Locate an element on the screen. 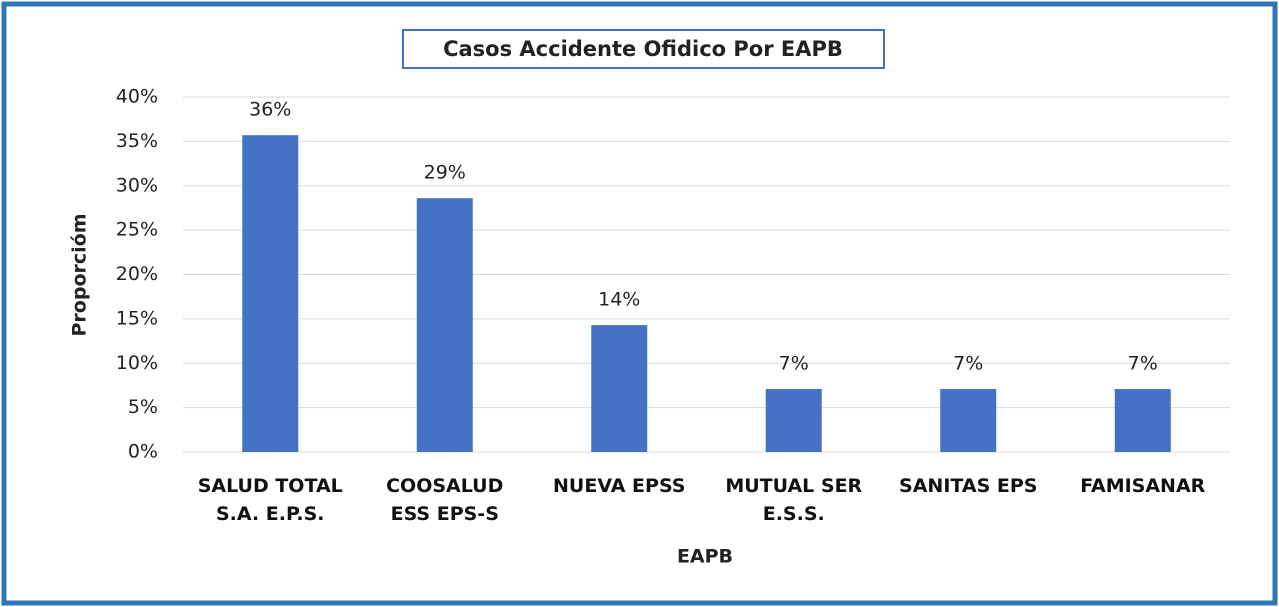 The width and height of the screenshot is (1279, 607). x-tick-label: NUEVA EPSS is located at coordinates (619, 486).